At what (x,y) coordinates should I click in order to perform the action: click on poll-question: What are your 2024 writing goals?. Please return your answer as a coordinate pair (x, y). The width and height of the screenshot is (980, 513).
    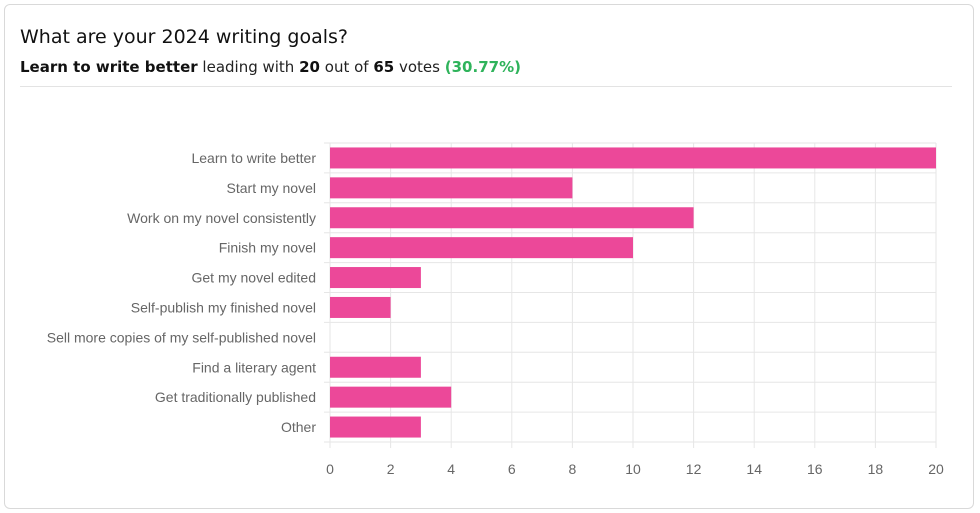
    Looking at the image, I should click on (184, 37).